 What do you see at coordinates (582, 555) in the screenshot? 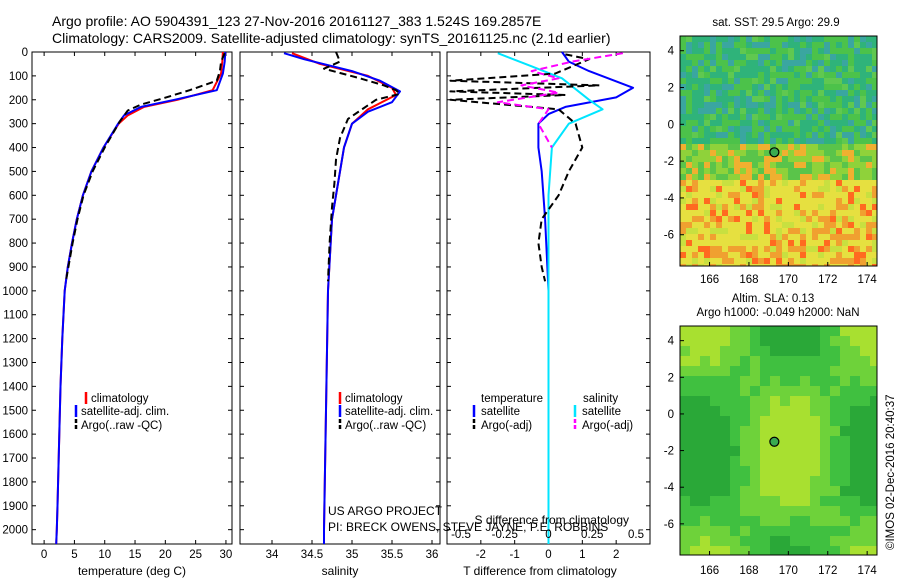
I see `x-tick-label: 1` at bounding box center [582, 555].